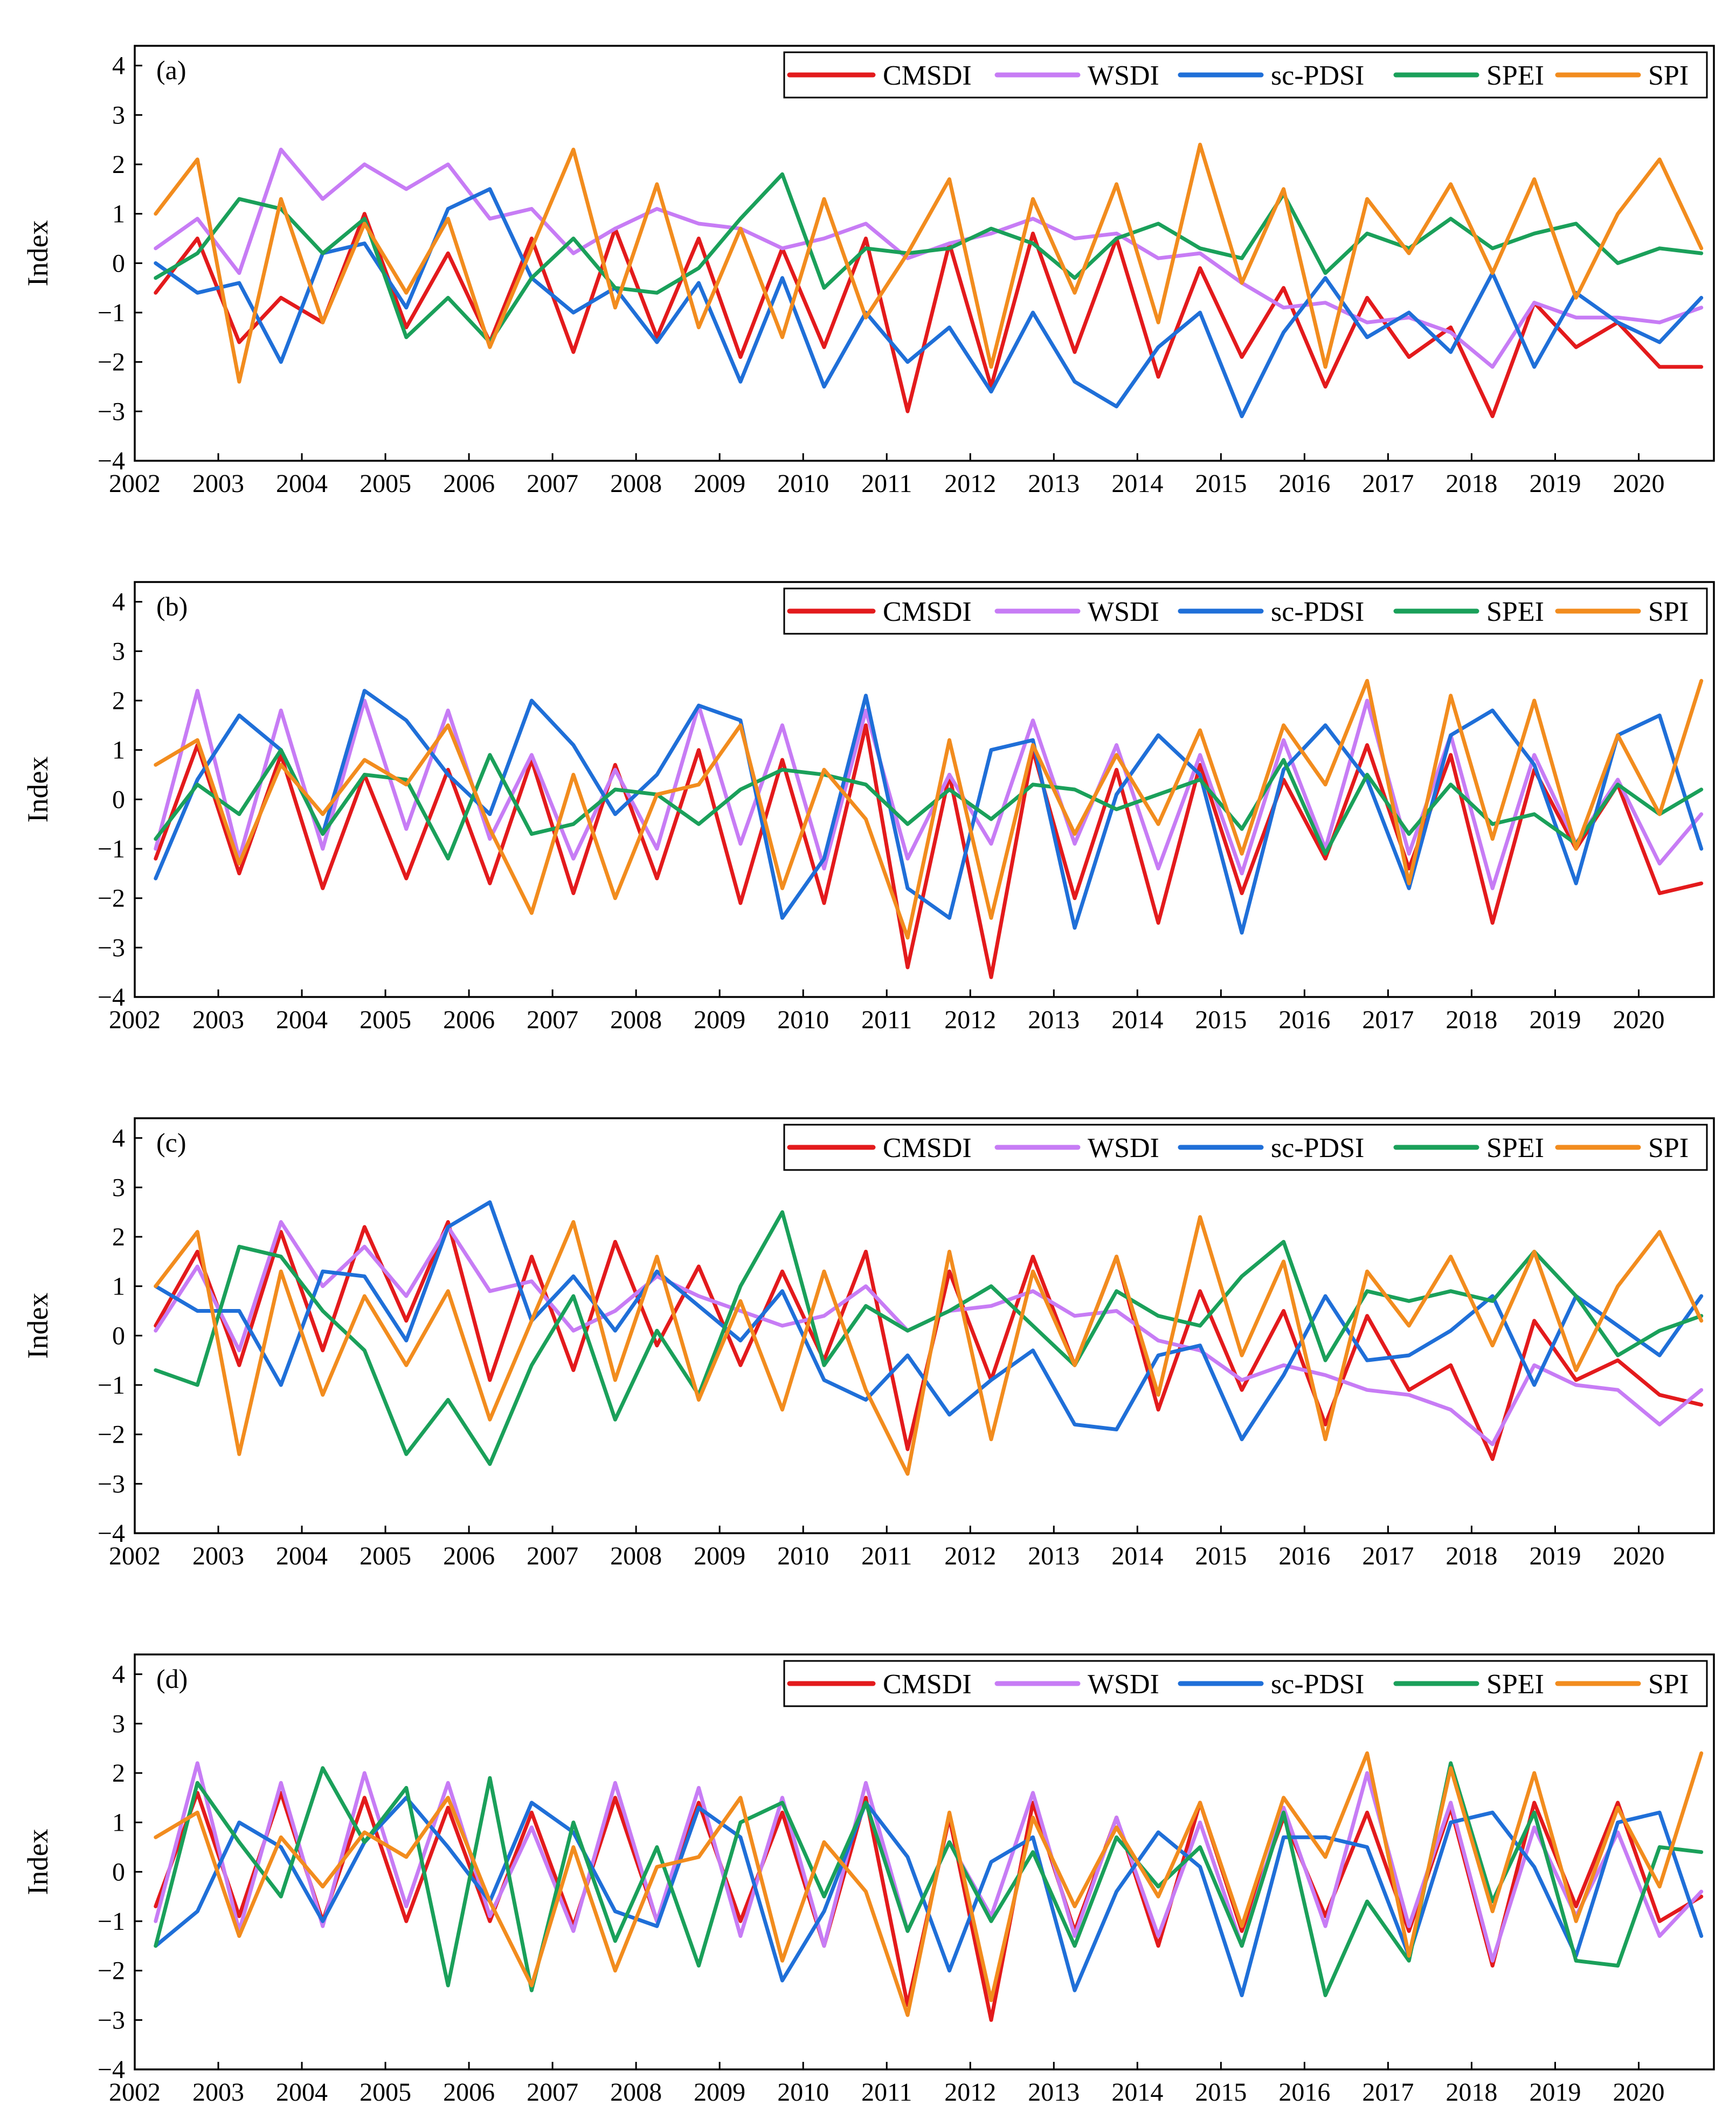 This screenshot has height=2126, width=1736. What do you see at coordinates (111, 2020) in the screenshot?
I see `y-tick-label: −3` at bounding box center [111, 2020].